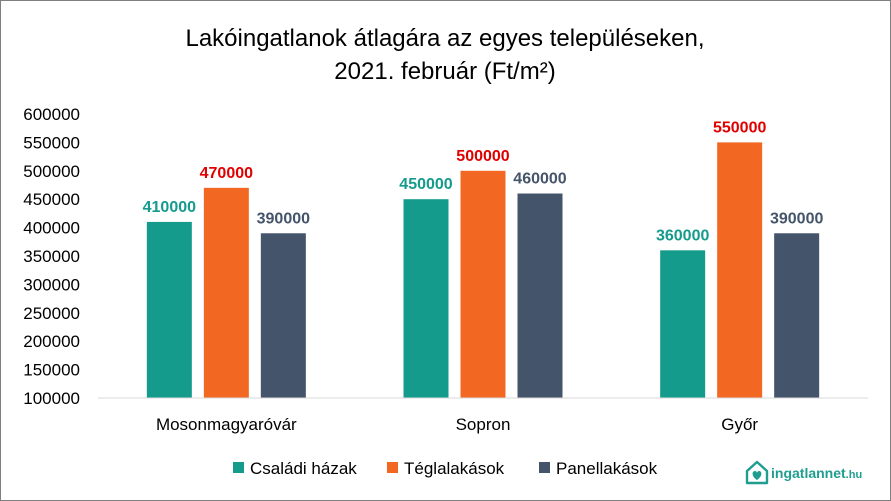  I want to click on y-tick-label: 150000, so click(51, 370).